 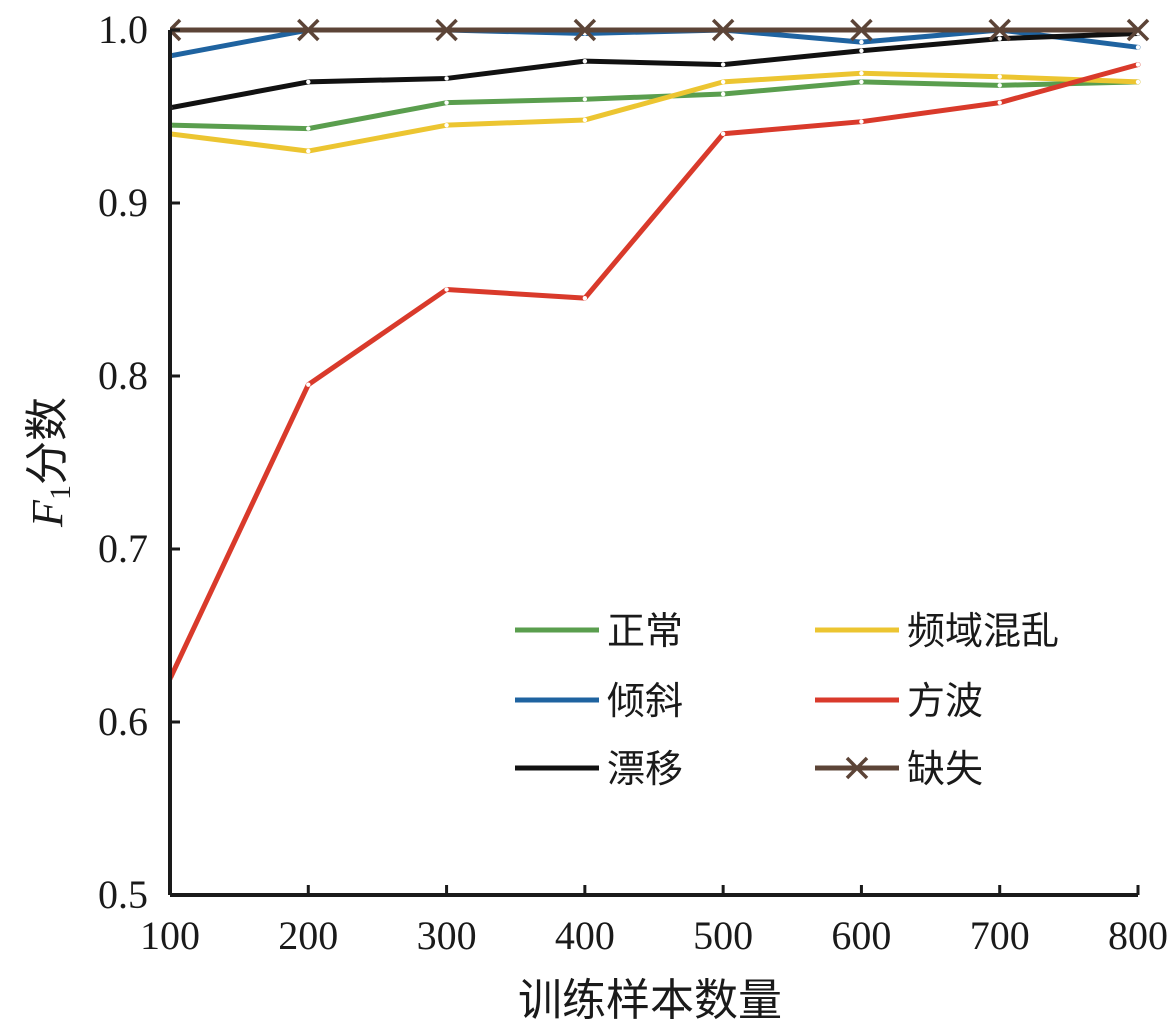 What do you see at coordinates (723, 935) in the screenshot?
I see `x-tick-label: 500` at bounding box center [723, 935].